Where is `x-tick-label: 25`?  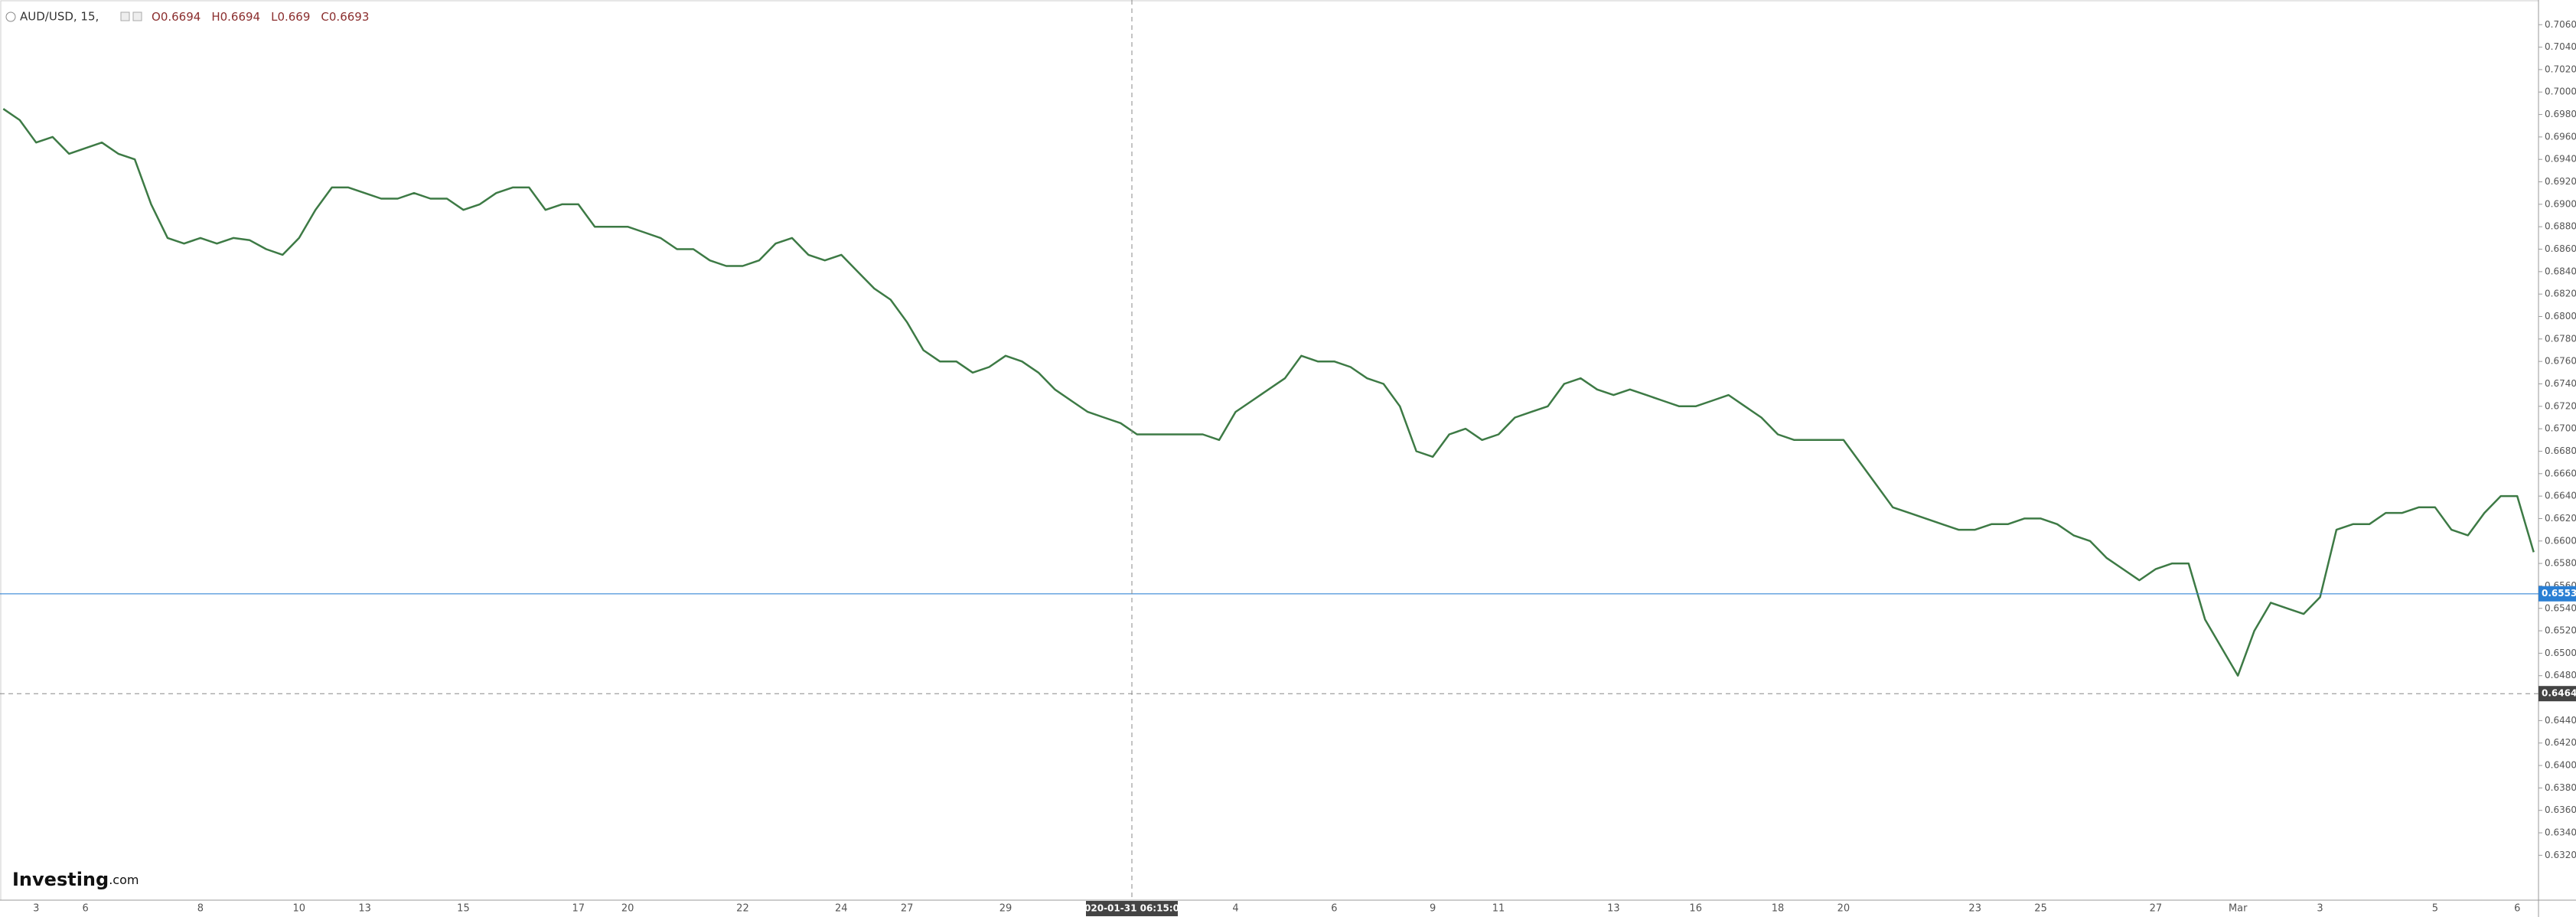
x-tick-label: 25 is located at coordinates (2040, 909).